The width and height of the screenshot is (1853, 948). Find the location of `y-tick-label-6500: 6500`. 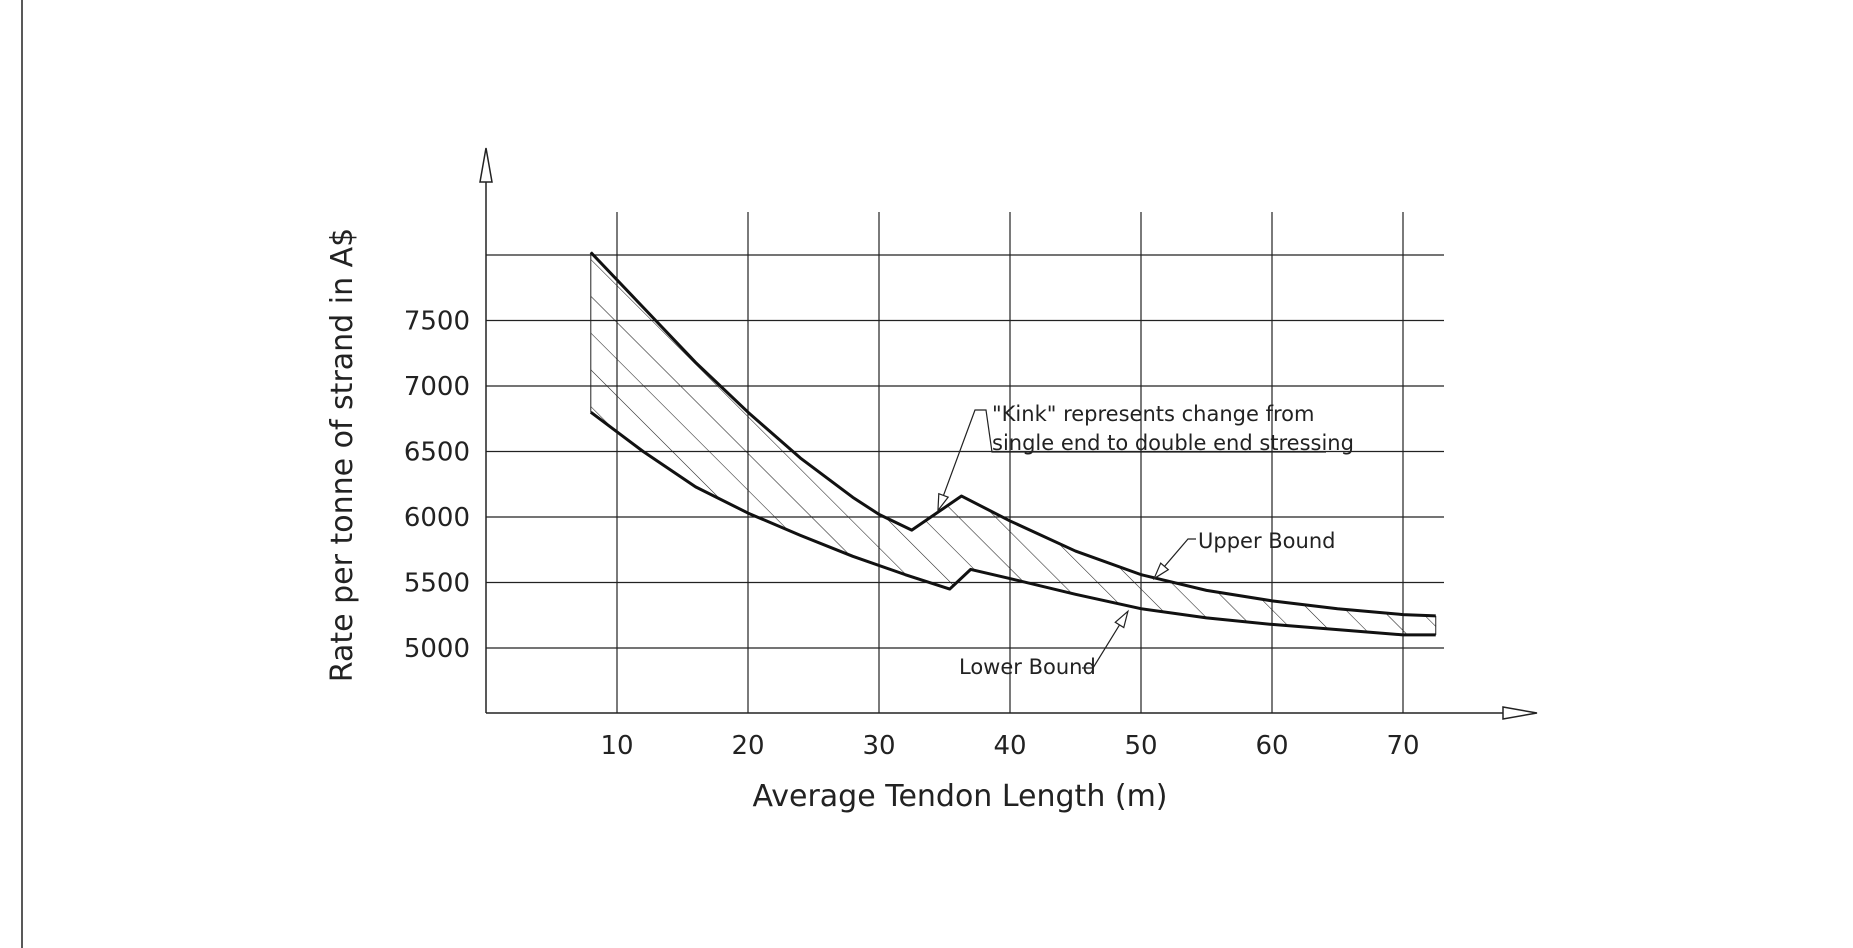

y-tick-label-6500: 6500 is located at coordinates (437, 453).